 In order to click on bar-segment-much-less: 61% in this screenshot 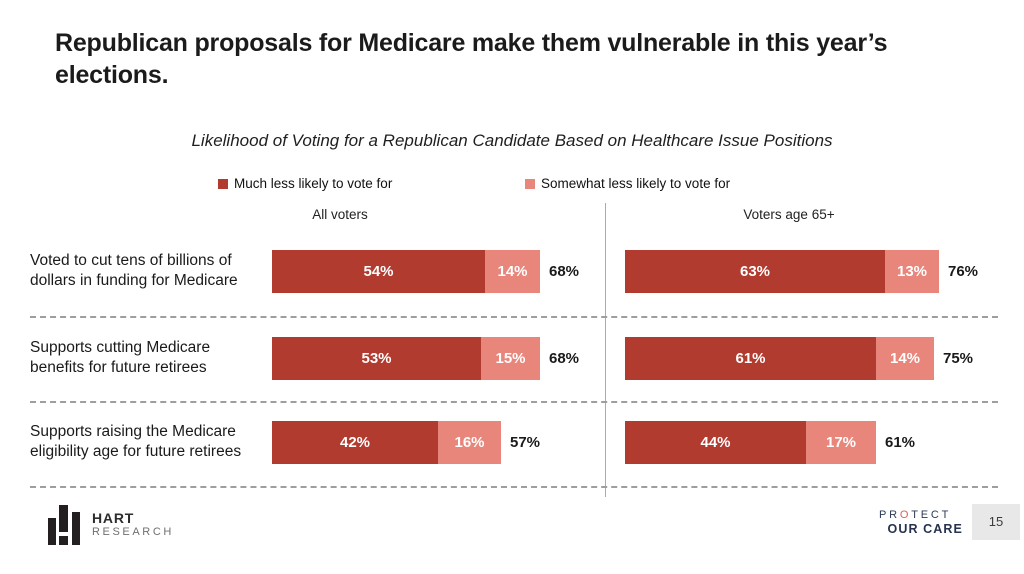, I will do `click(750, 358)`.